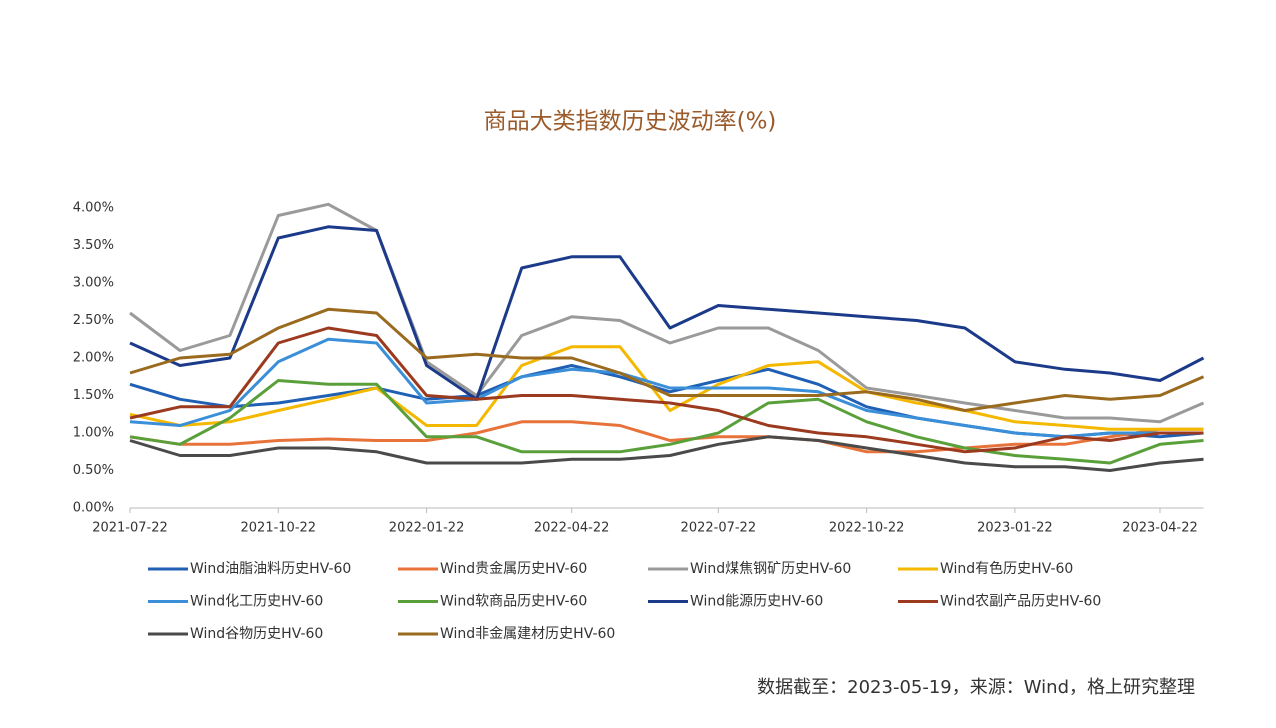 Image resolution: width=1276 pixels, height=728 pixels. What do you see at coordinates (867, 528) in the screenshot?
I see `x-tick-label: 2022-10-22` at bounding box center [867, 528].